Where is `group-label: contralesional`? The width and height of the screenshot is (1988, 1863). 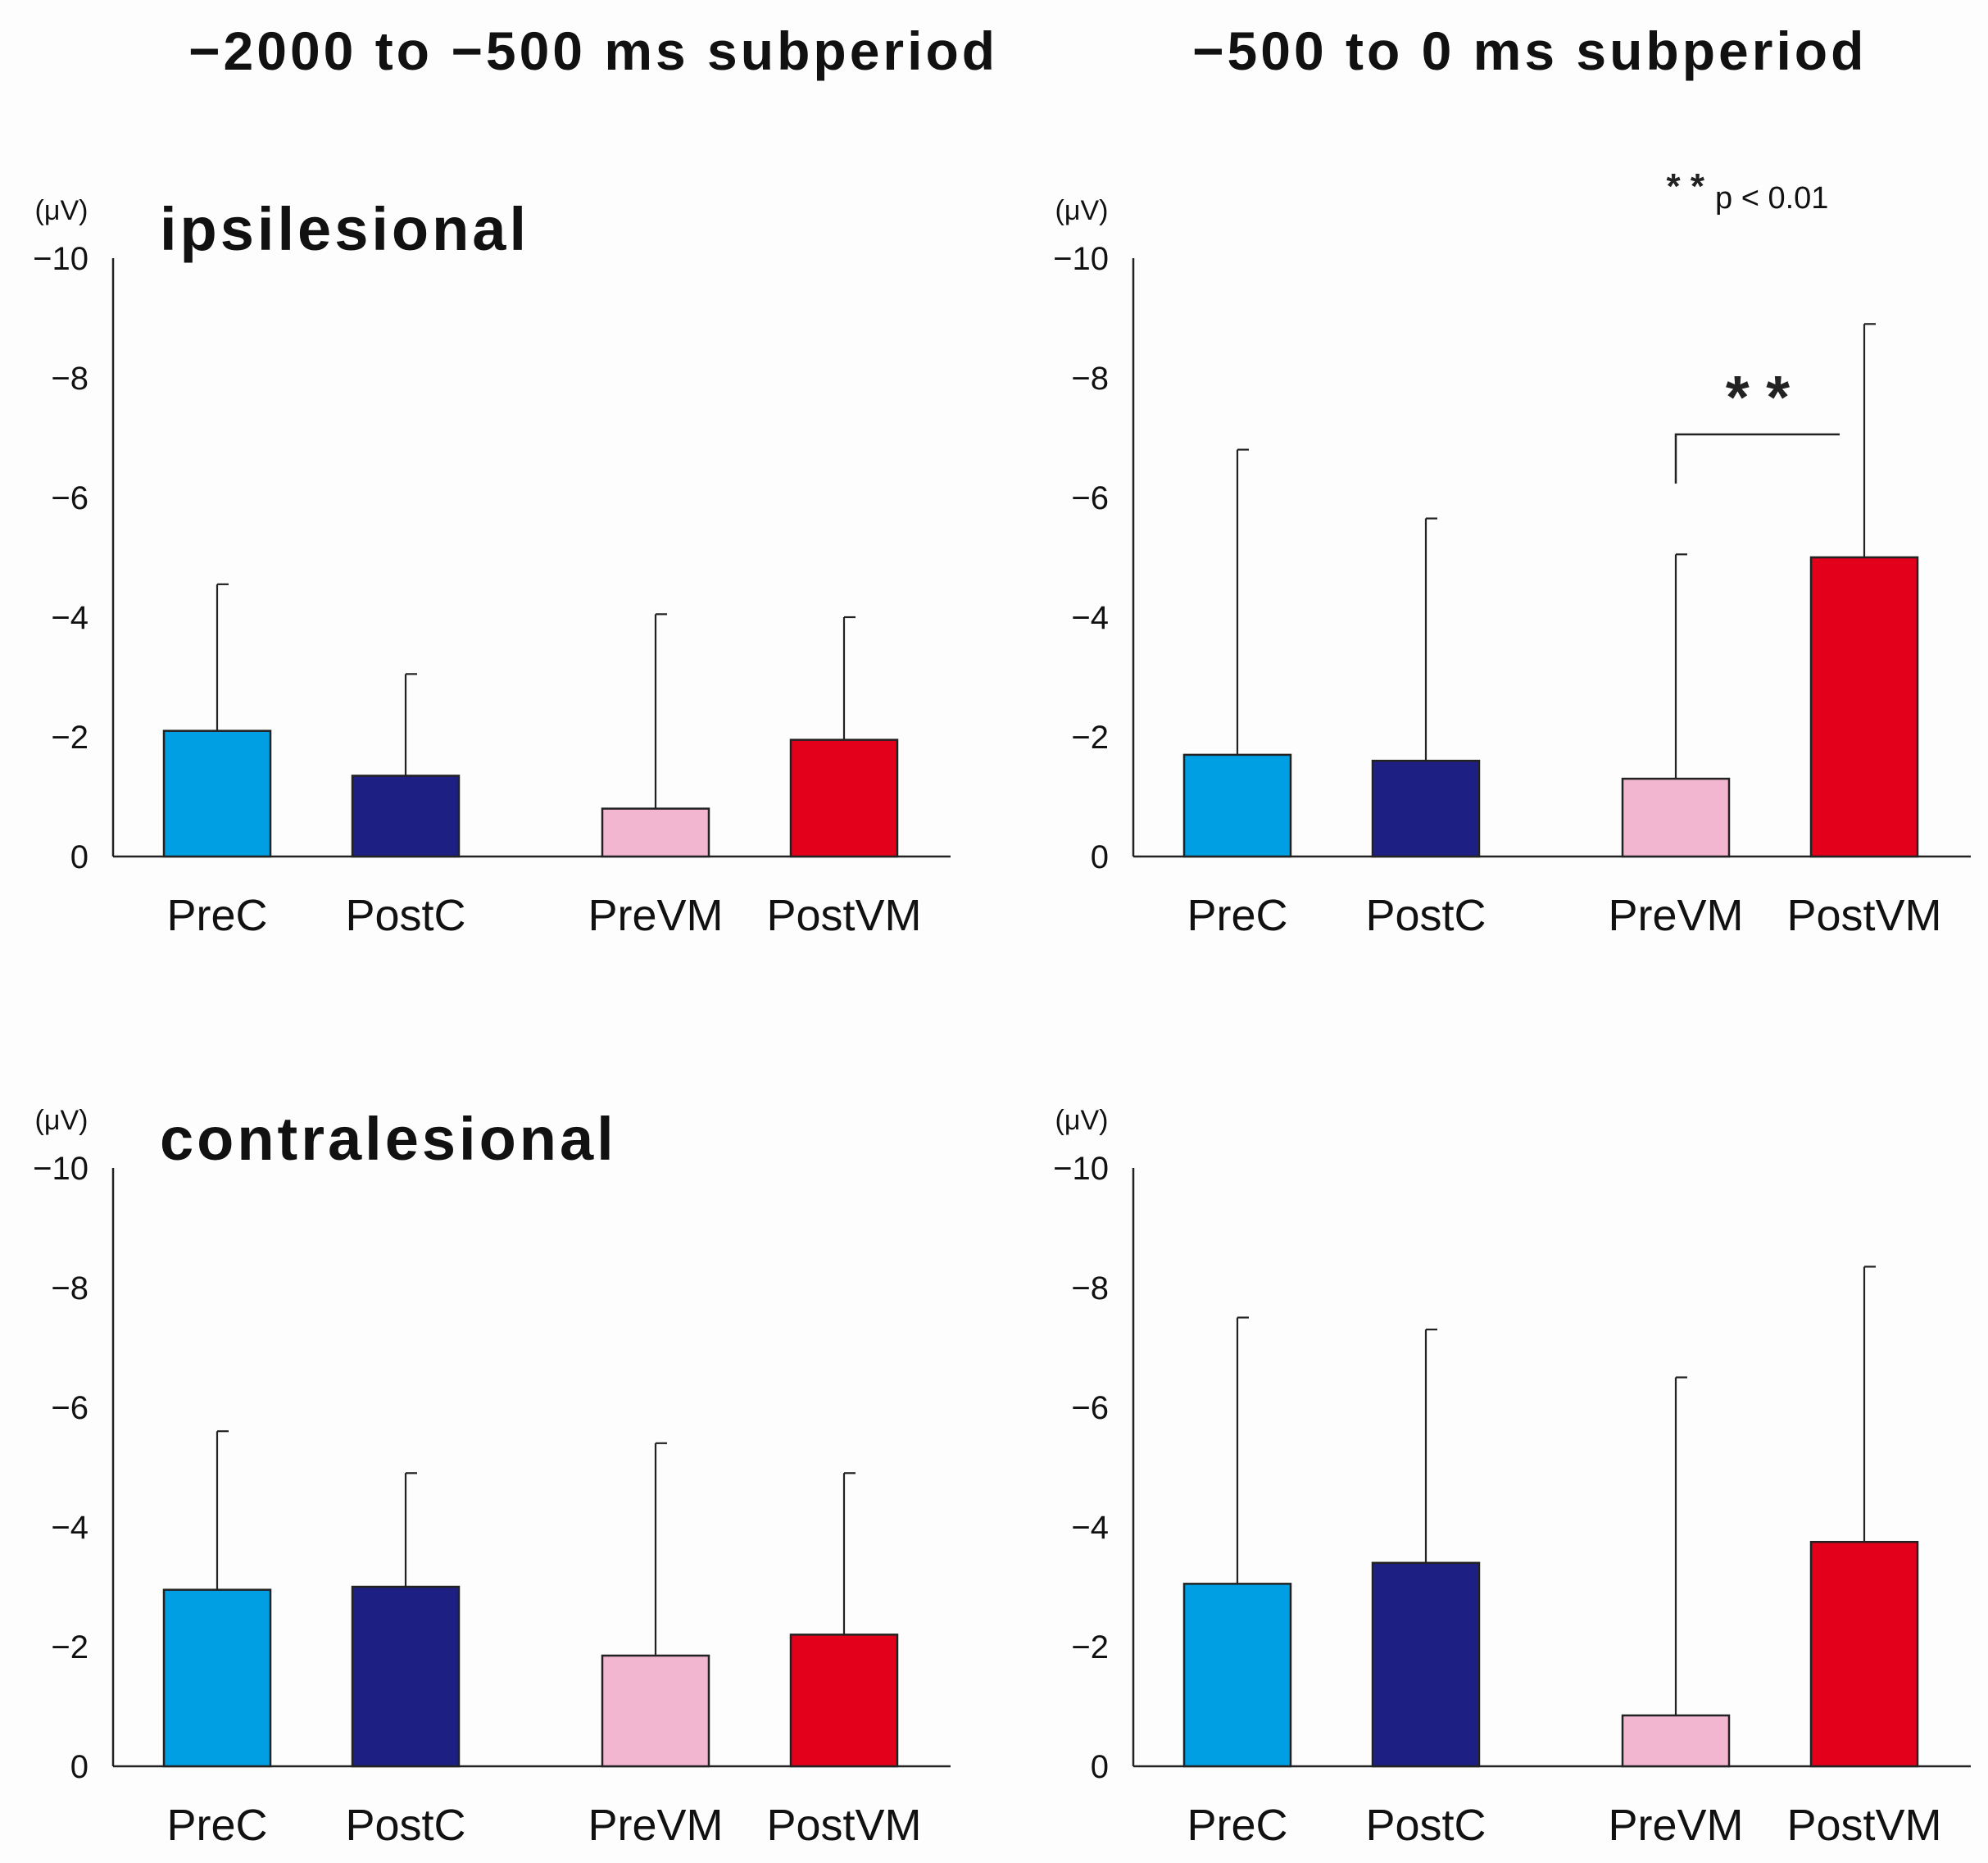
group-label: contralesional is located at coordinates (389, 1139).